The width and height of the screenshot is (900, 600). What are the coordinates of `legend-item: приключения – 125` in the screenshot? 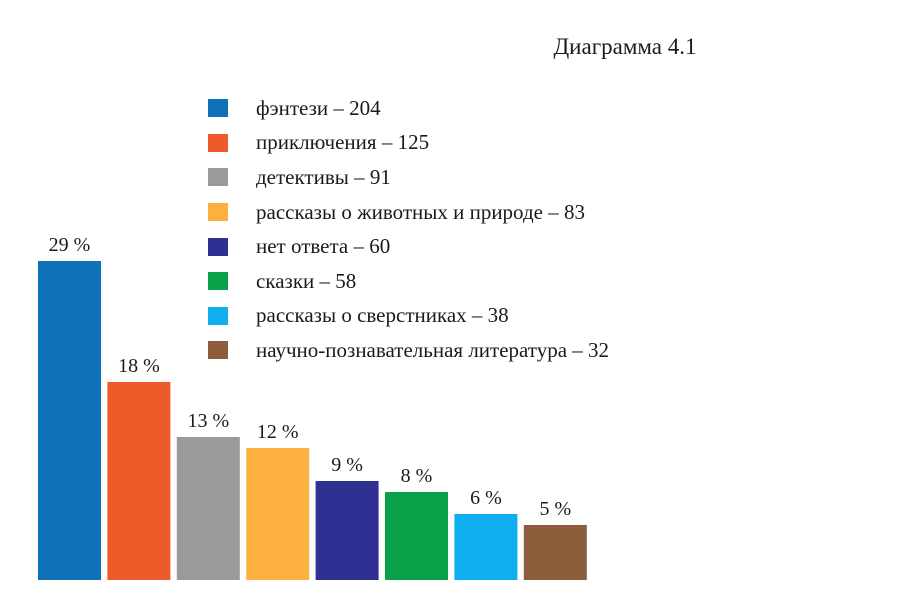 It's located at (408, 143).